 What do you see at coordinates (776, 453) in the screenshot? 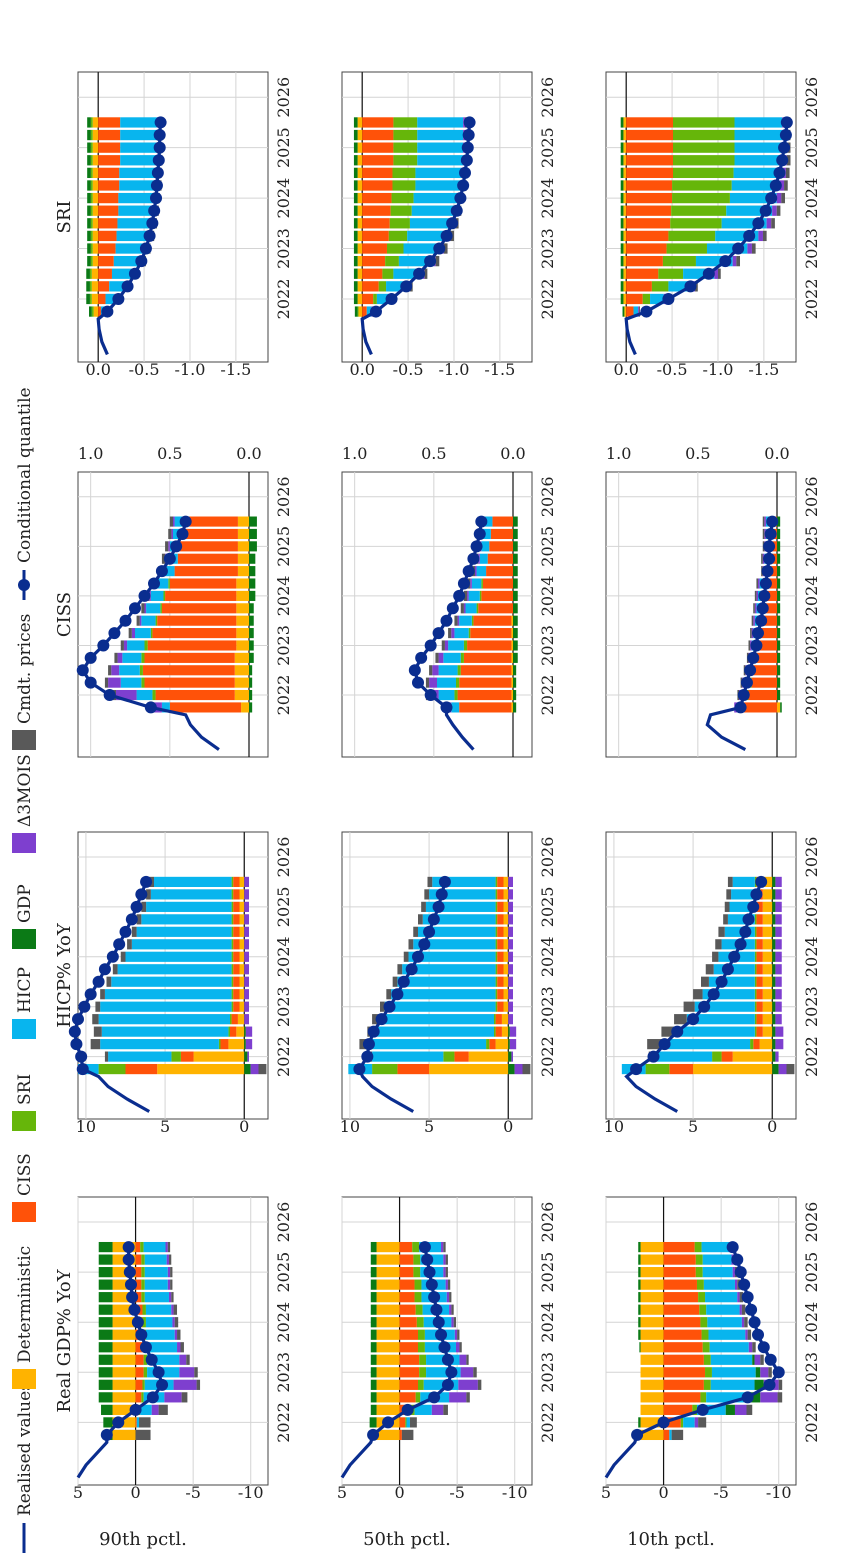
I see `y-tick-label: 0.0` at bounding box center [776, 453].